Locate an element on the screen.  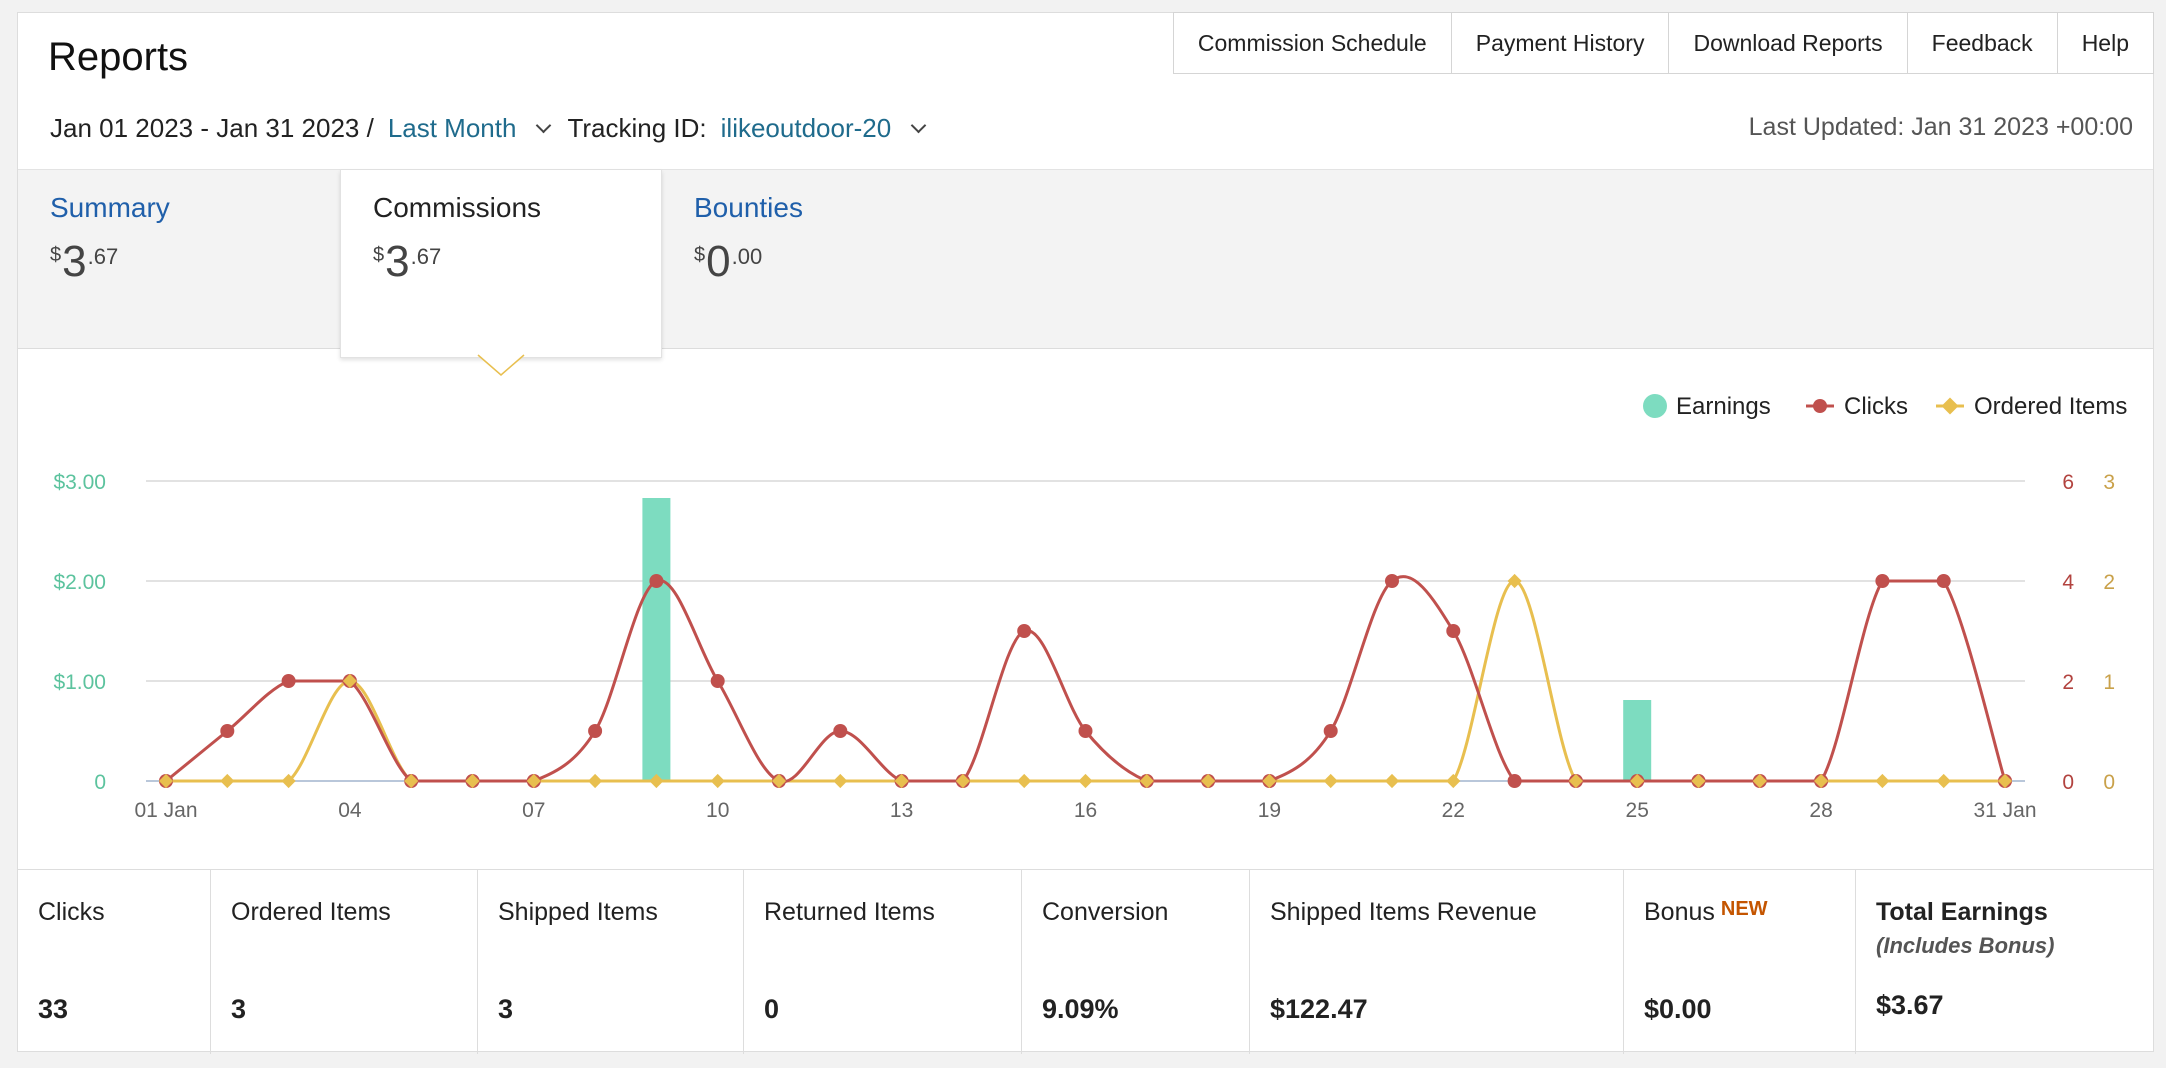
y-axis-earnings-label: $3.00 is located at coordinates (79, 482).